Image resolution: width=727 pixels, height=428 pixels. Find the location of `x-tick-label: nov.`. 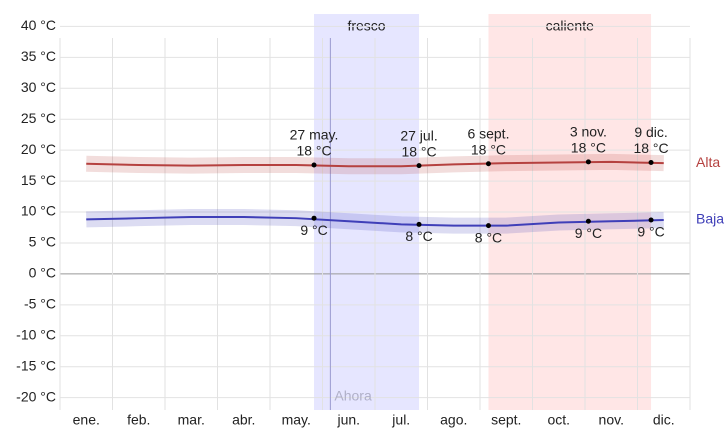

x-tick-label: nov. is located at coordinates (611, 420).